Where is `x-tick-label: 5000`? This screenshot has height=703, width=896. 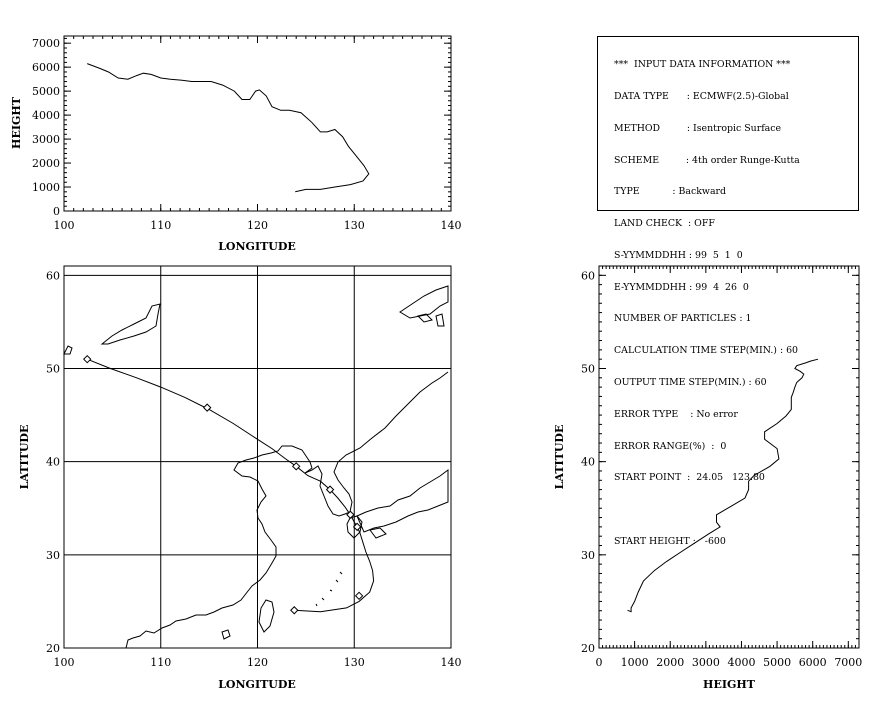
x-tick-label: 5000 is located at coordinates (777, 662).